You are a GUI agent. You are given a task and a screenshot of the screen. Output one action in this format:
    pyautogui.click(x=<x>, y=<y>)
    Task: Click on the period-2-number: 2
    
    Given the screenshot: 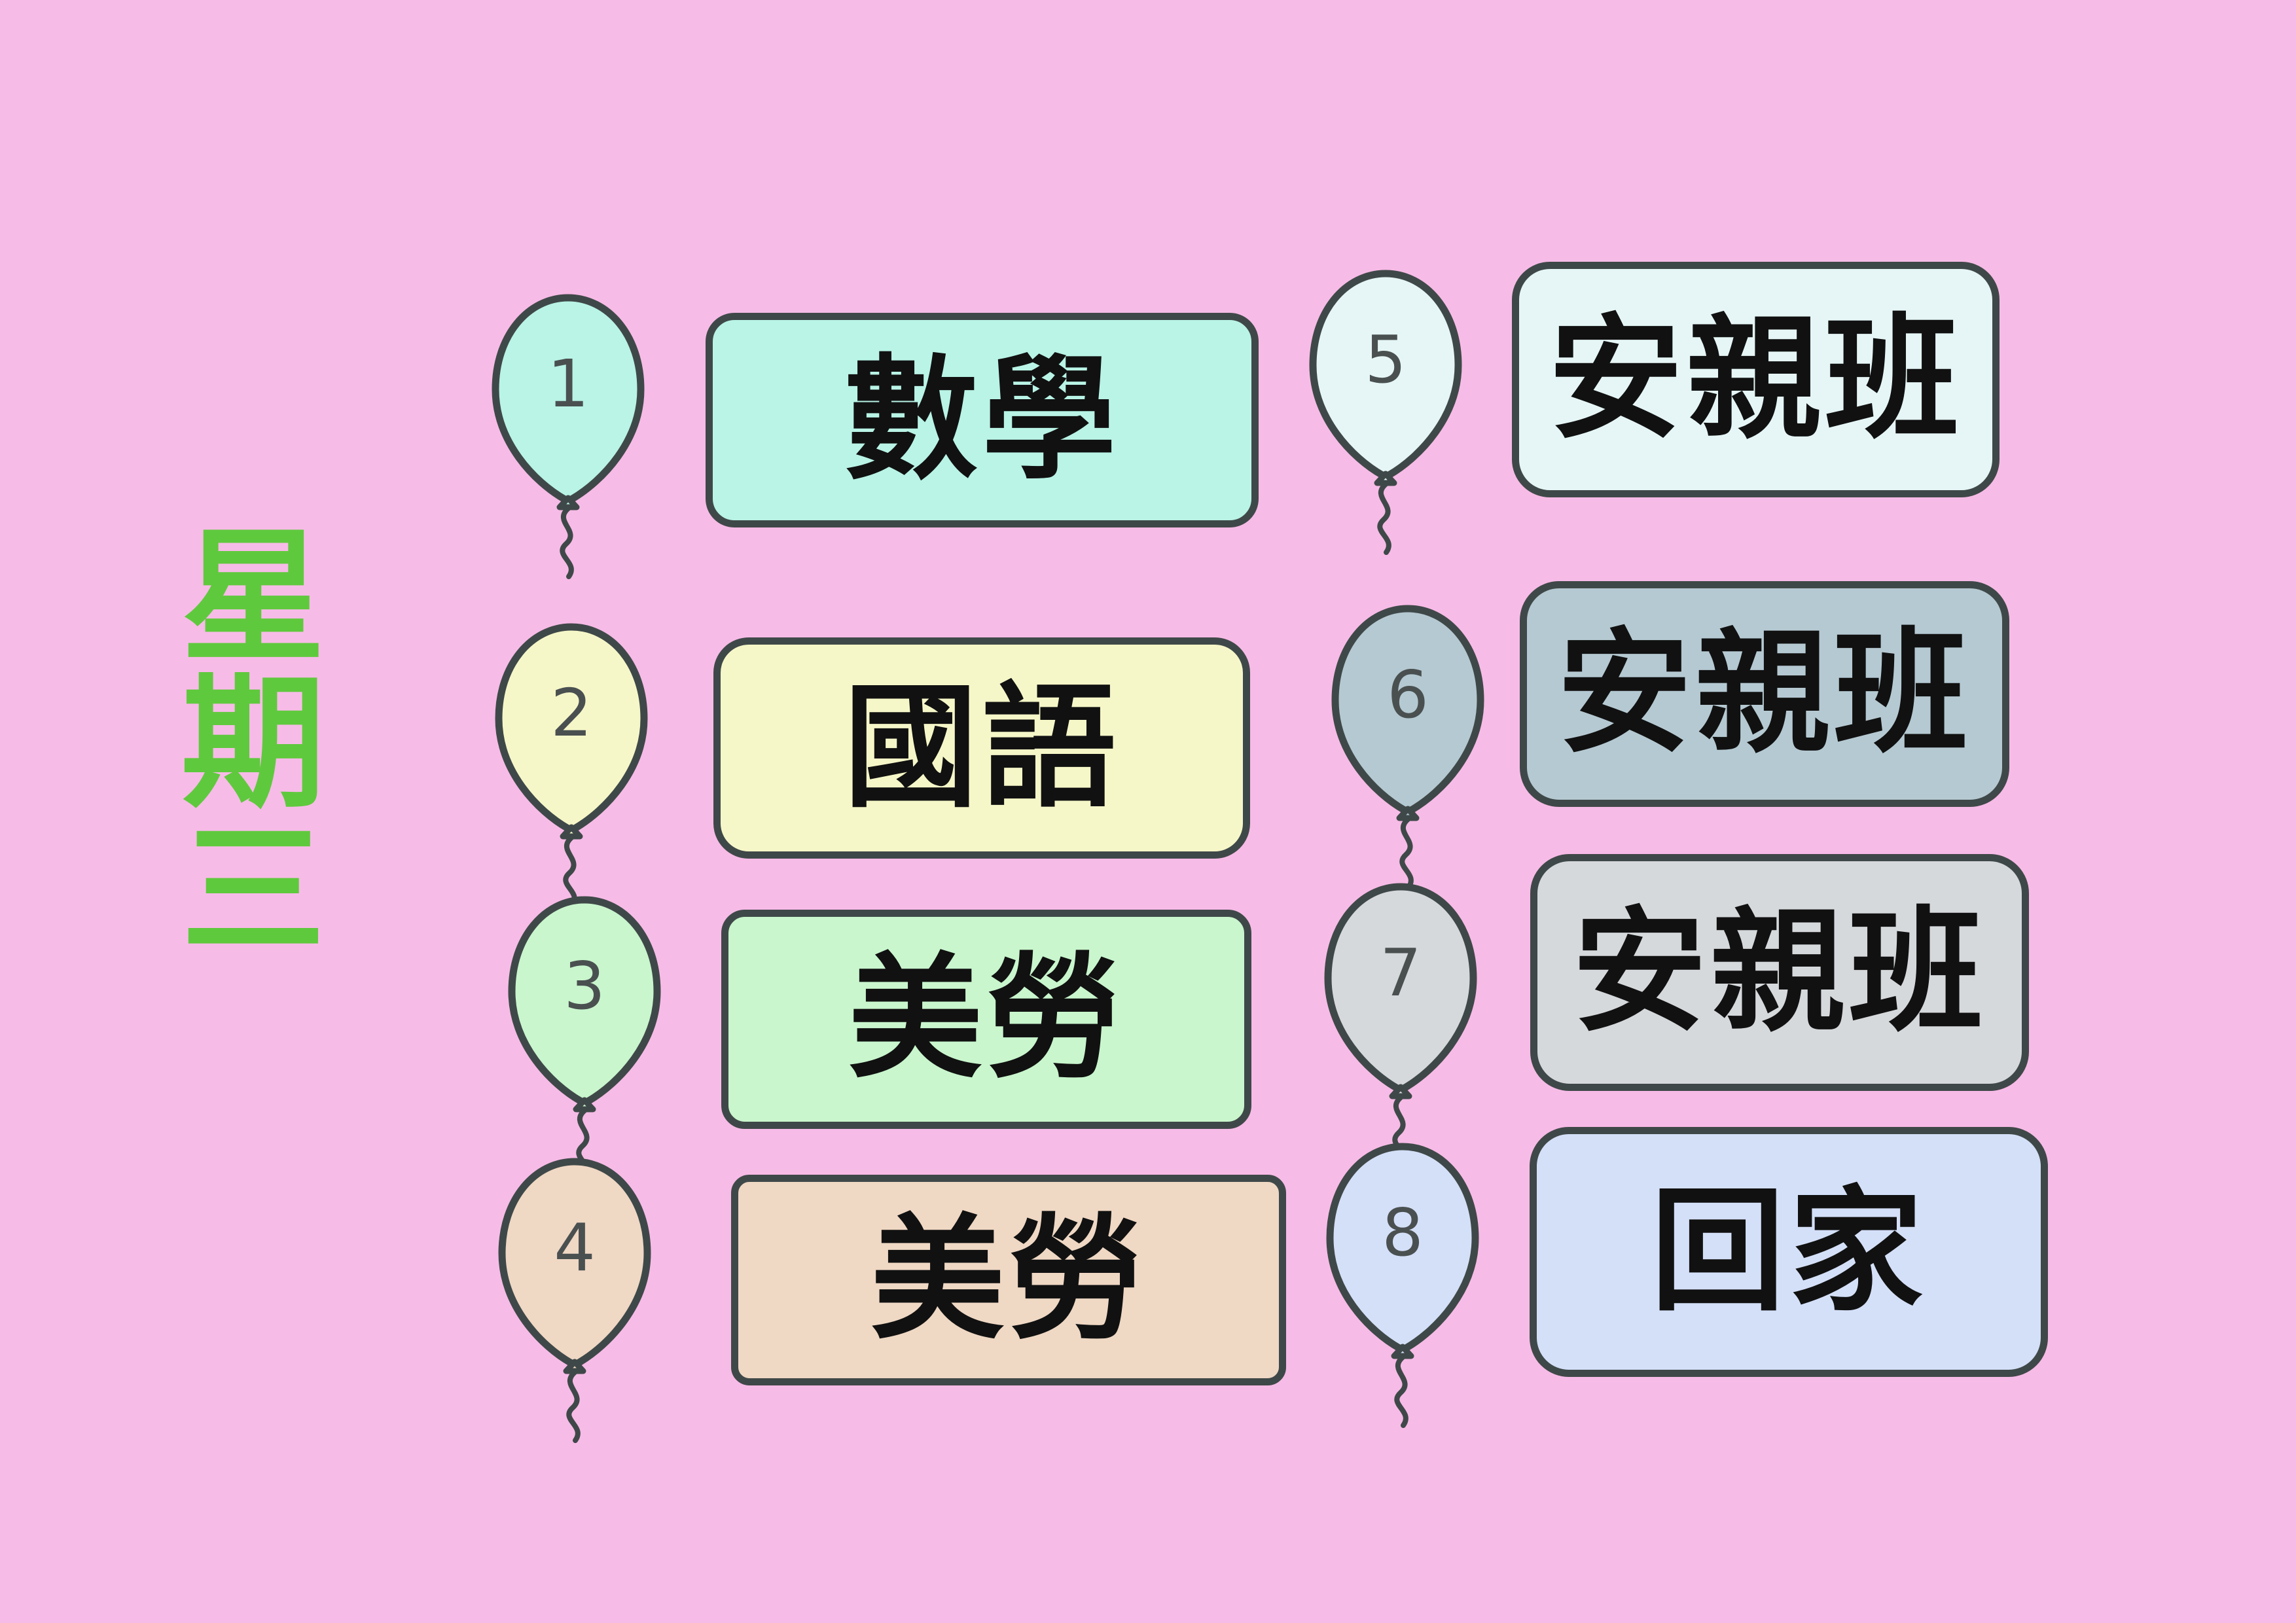 What is the action you would take?
    pyautogui.click(x=571, y=713)
    